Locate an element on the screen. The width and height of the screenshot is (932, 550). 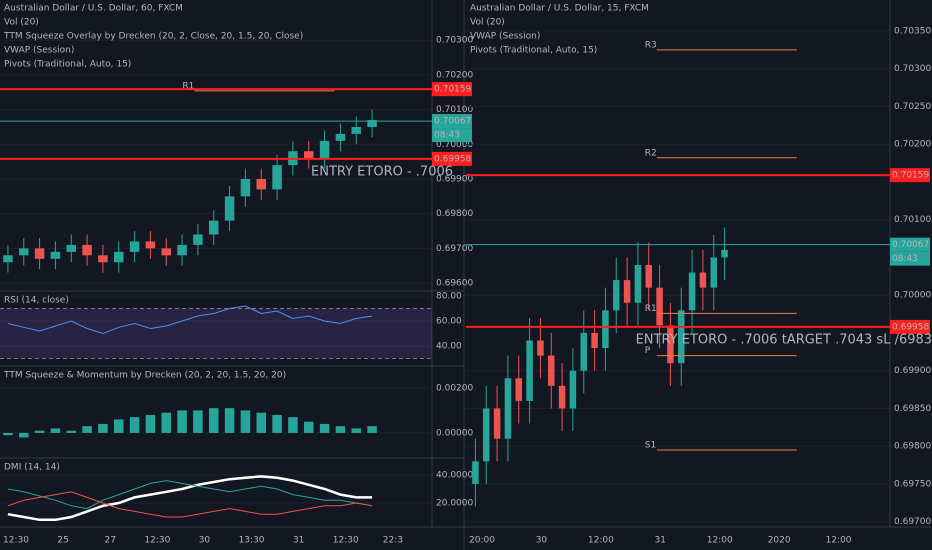
legend-text: Vol (20) is located at coordinates (487, 23).